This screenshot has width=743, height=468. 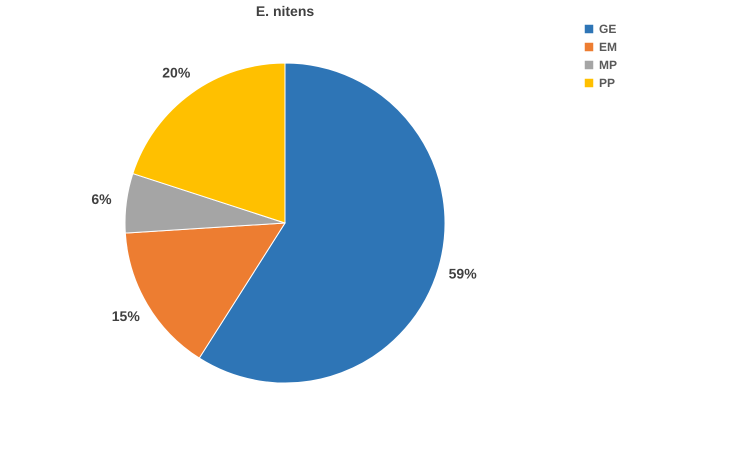 What do you see at coordinates (101, 198) in the screenshot?
I see `data-label: 6%` at bounding box center [101, 198].